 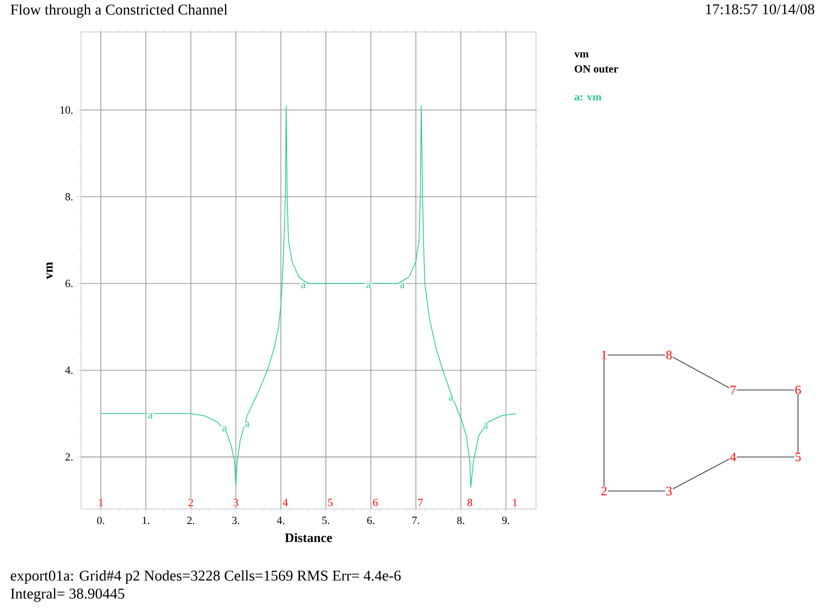 I want to click on annotation: 5, so click(x=330, y=502).